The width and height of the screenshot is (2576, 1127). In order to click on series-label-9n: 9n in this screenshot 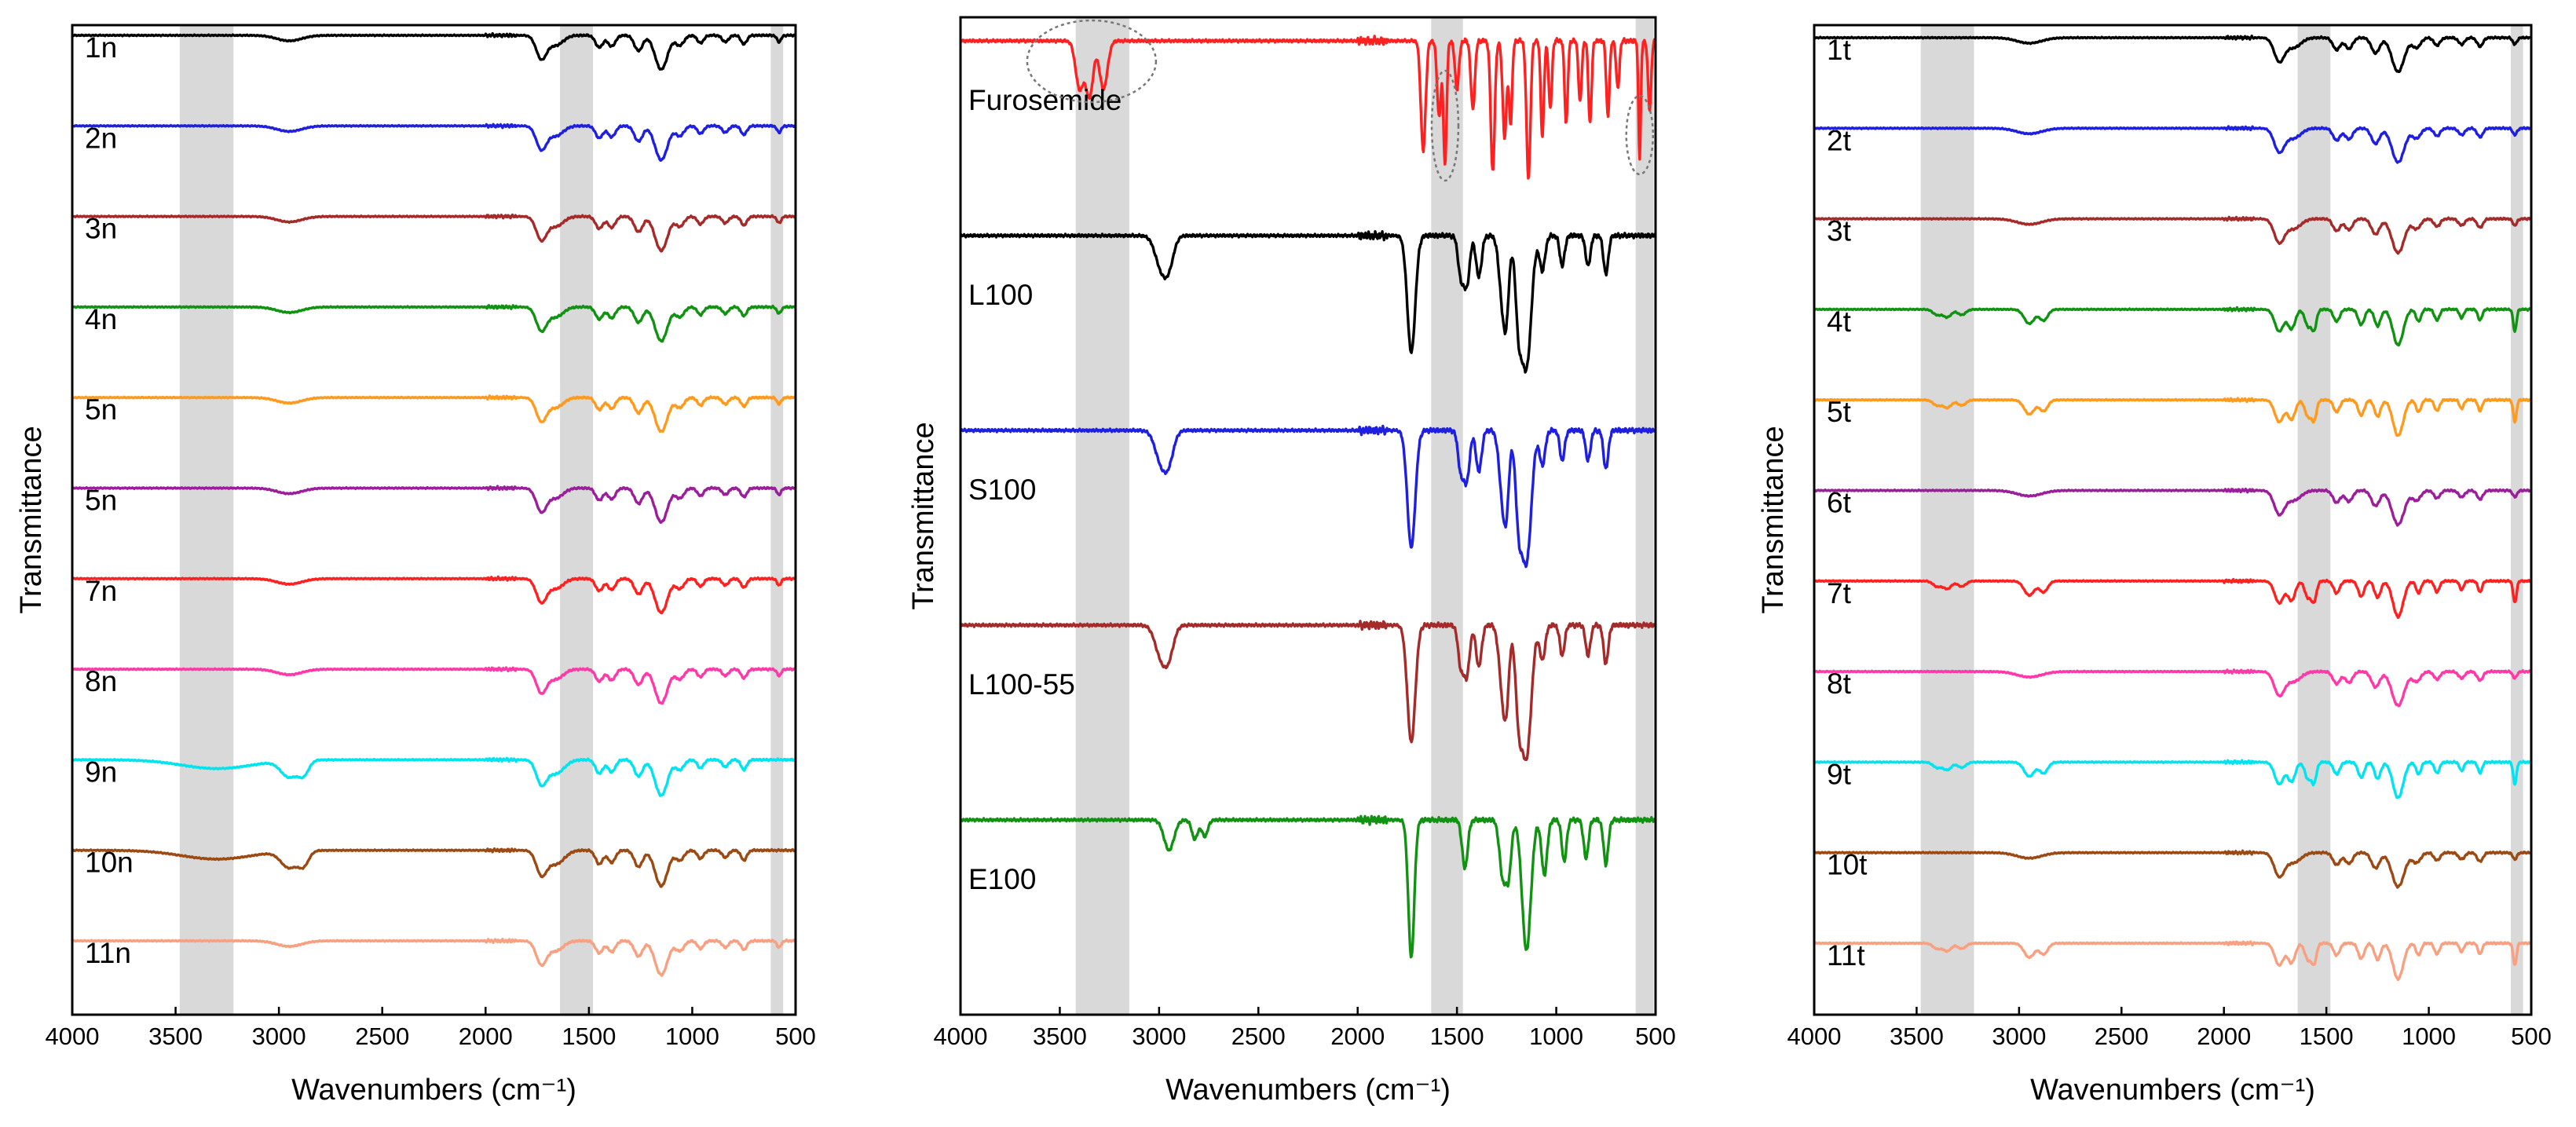, I will do `click(101, 772)`.